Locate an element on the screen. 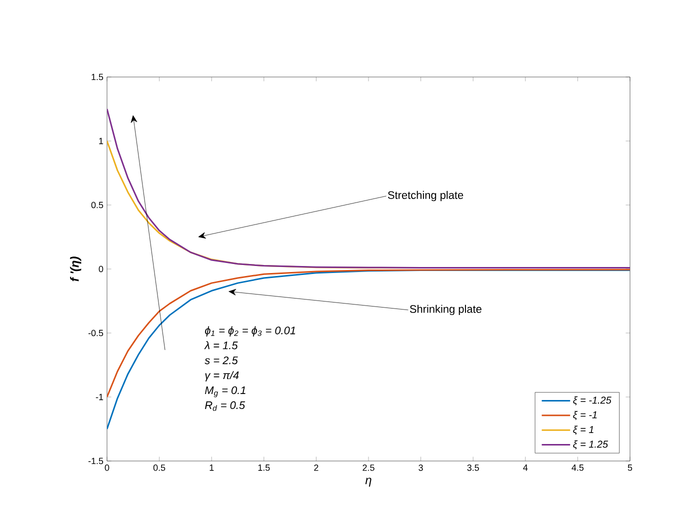 The height and width of the screenshot is (525, 691). x-tick-label: 2.5 is located at coordinates (368, 467).